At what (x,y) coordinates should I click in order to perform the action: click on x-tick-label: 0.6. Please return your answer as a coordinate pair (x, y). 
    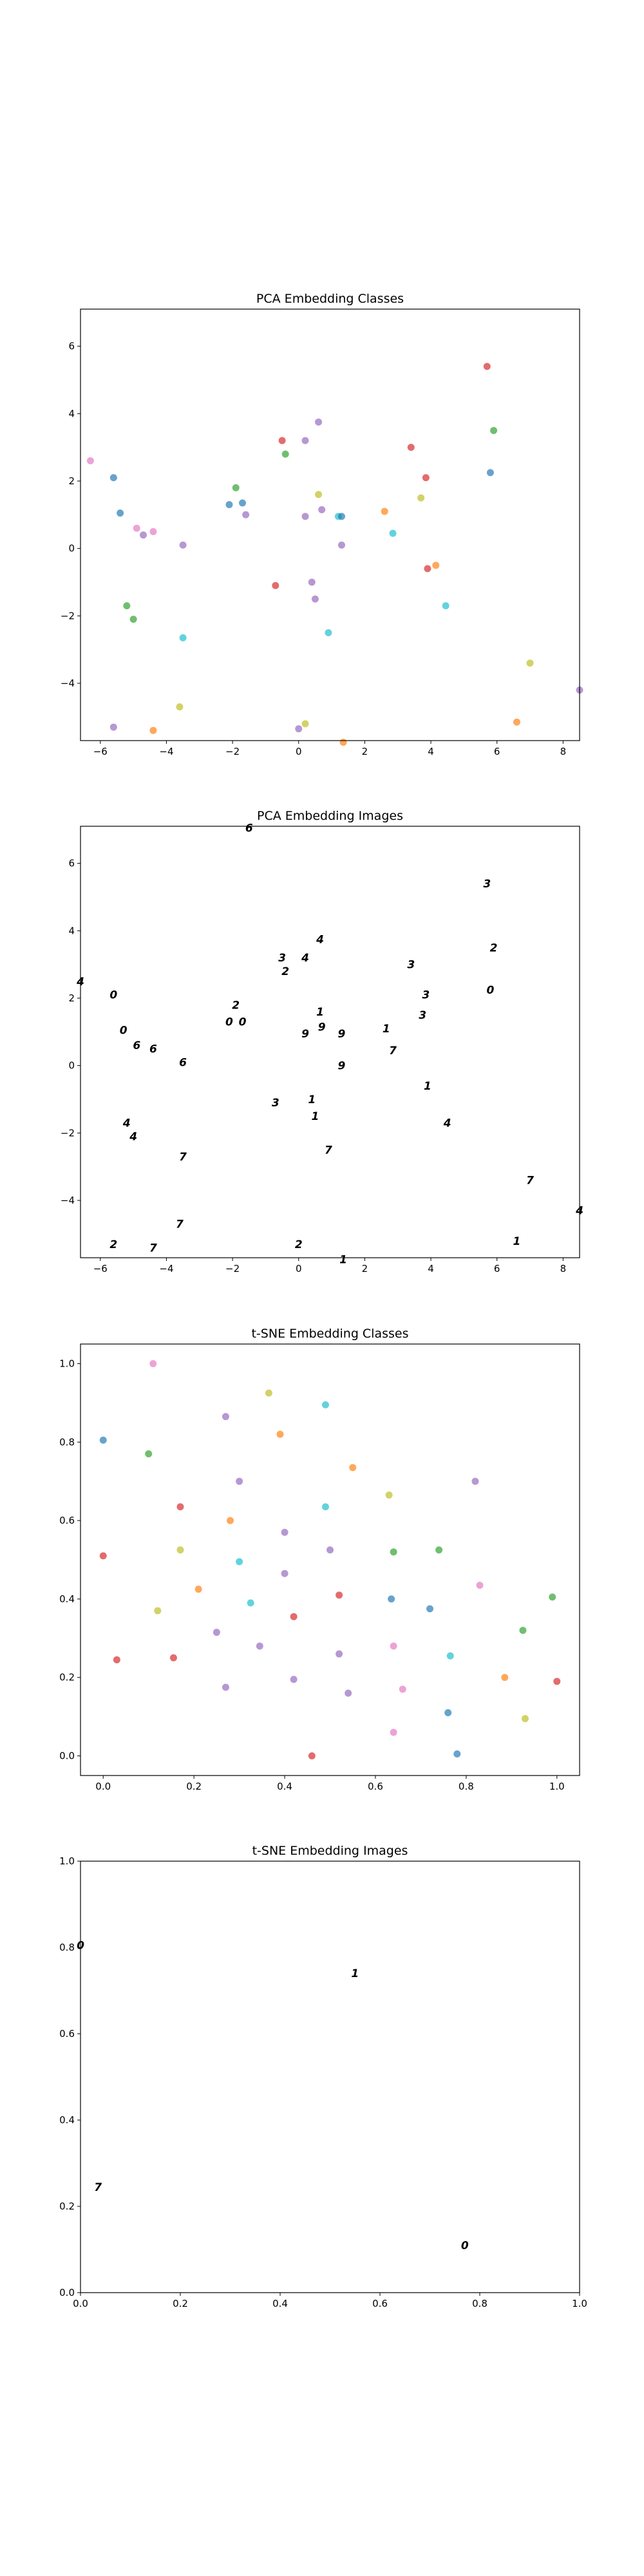
    Looking at the image, I should click on (380, 2303).